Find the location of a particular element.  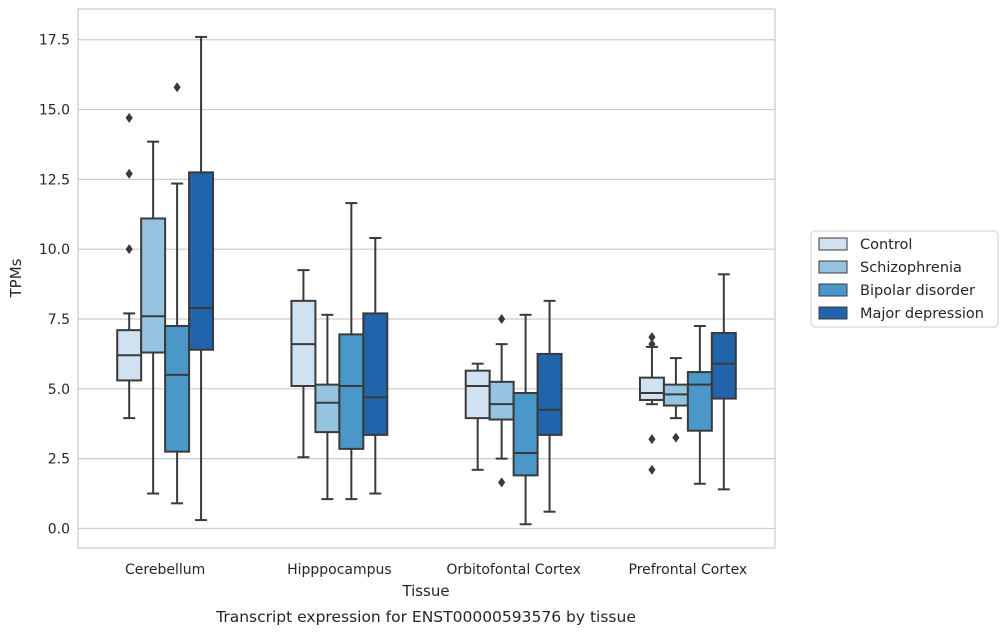

box-major-depression-orbitofontal-cortex is located at coordinates (549, 406).